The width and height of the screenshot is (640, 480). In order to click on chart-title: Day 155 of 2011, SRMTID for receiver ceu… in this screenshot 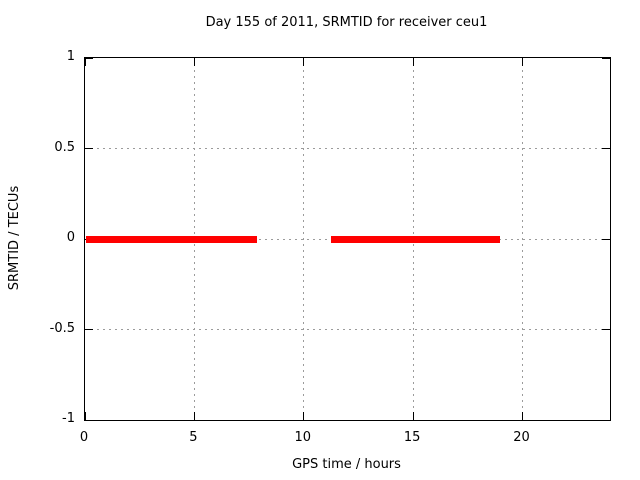, I will do `click(346, 22)`.